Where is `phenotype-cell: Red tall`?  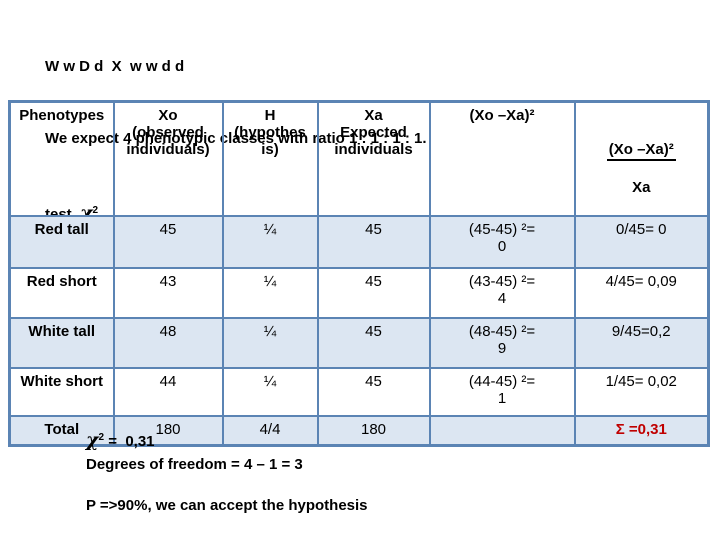
phenotype-cell: Red tall is located at coordinates (61, 242).